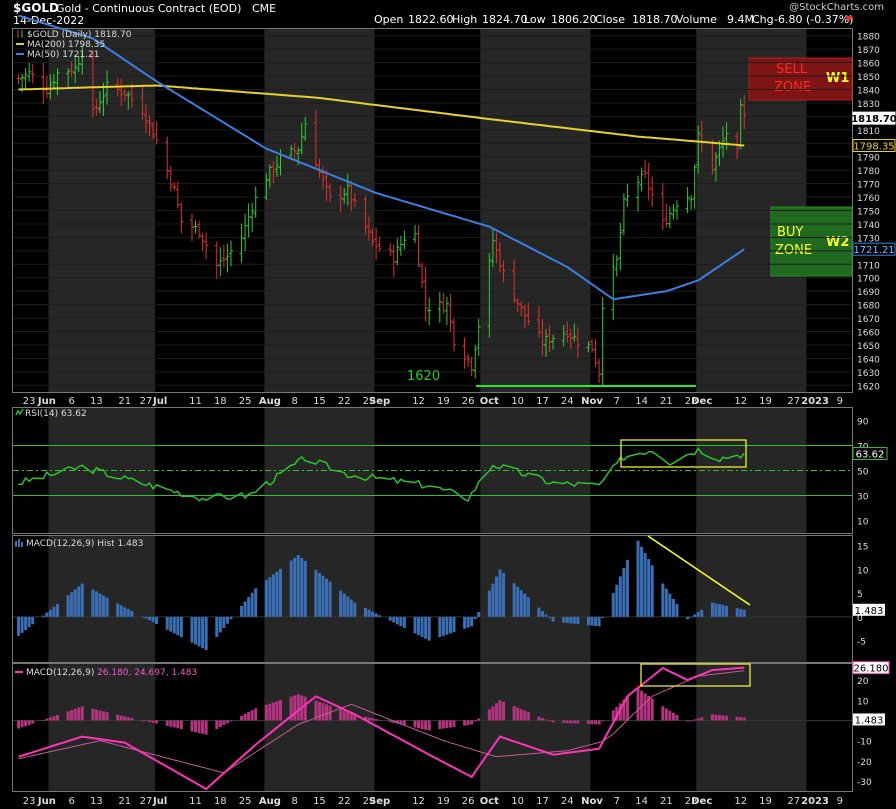 This screenshot has height=809, width=896. What do you see at coordinates (19, 412) in the screenshot?
I see `rsi-legend-icon` at bounding box center [19, 412].